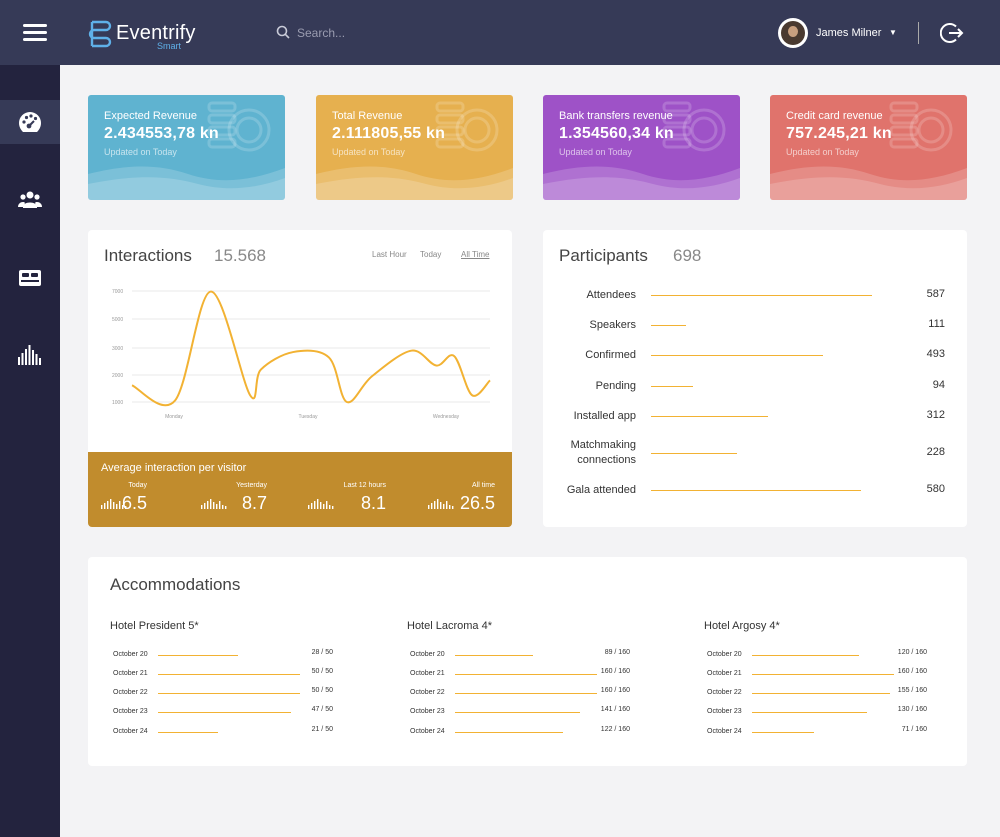 The width and height of the screenshot is (1000, 837). I want to click on tab-today: Today, so click(431, 254).